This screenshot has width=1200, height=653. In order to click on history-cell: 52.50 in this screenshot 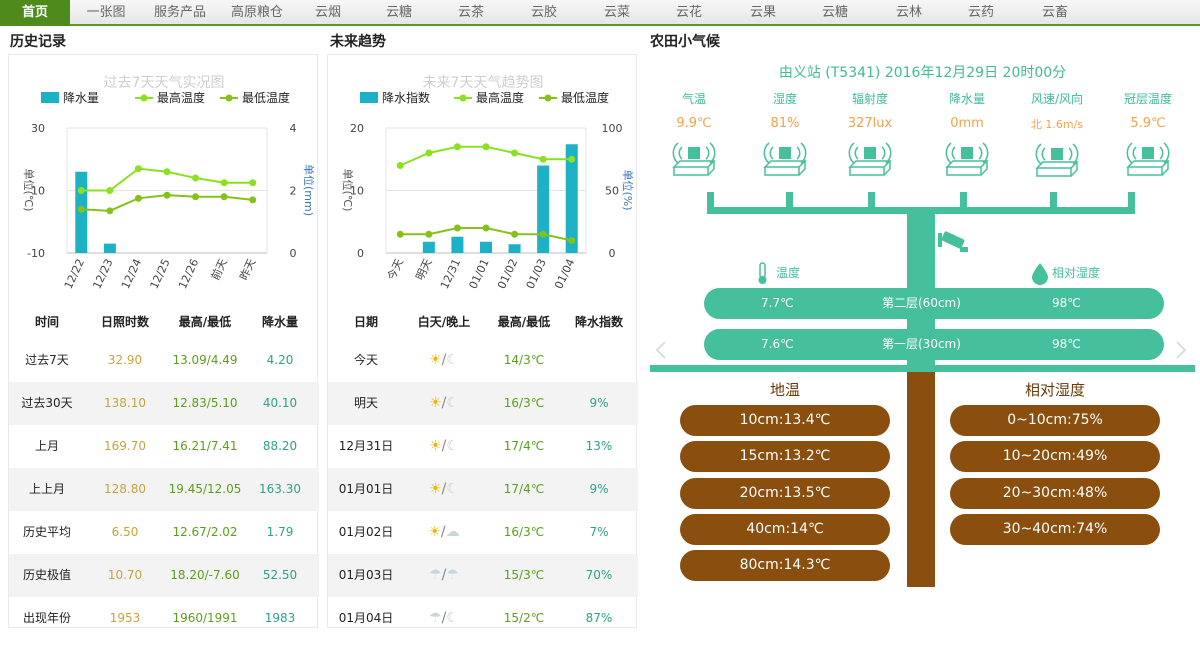, I will do `click(280, 575)`.